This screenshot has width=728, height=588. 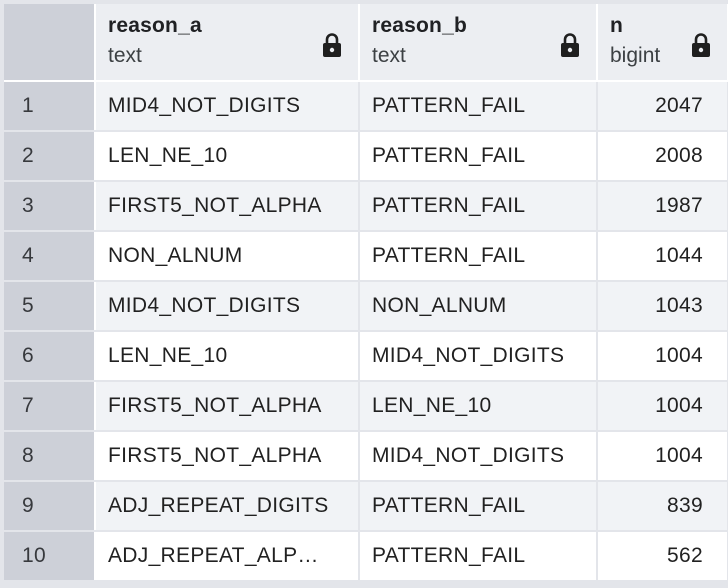 What do you see at coordinates (662, 156) in the screenshot?
I see `cell-n: 2008` at bounding box center [662, 156].